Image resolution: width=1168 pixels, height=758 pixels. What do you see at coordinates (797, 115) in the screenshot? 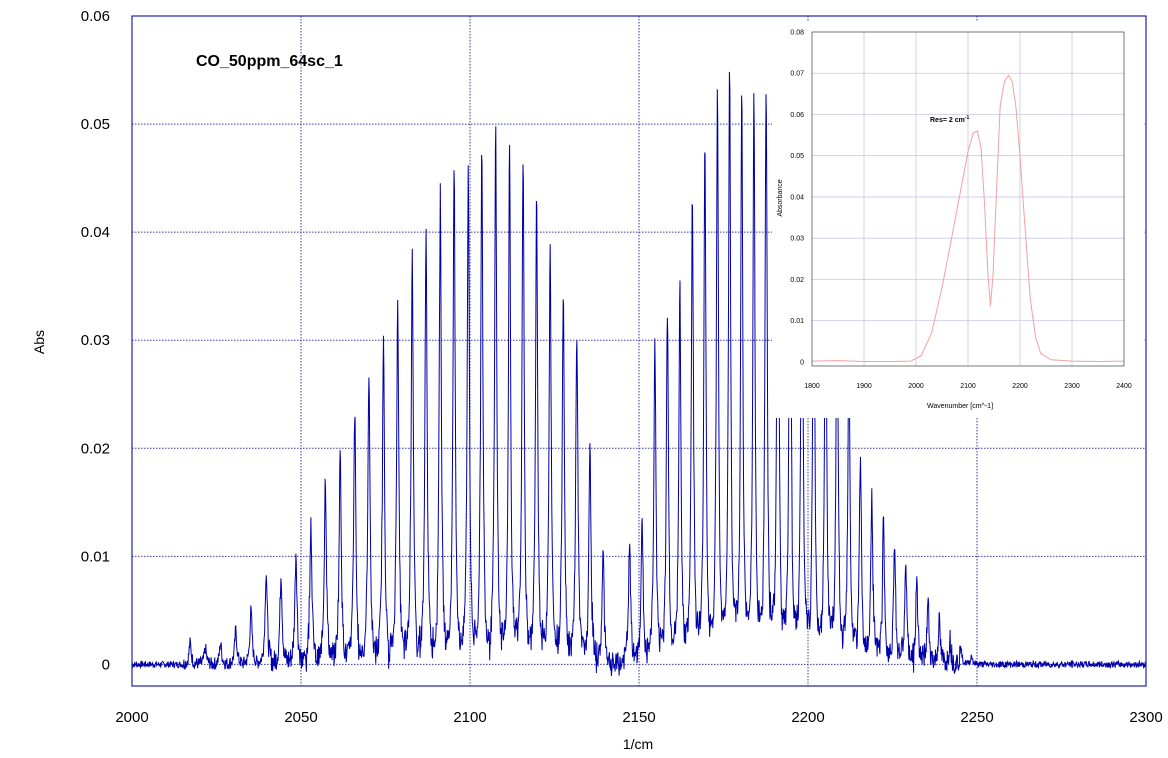
I see `inset-y-tick-label: 0.06` at bounding box center [797, 115].